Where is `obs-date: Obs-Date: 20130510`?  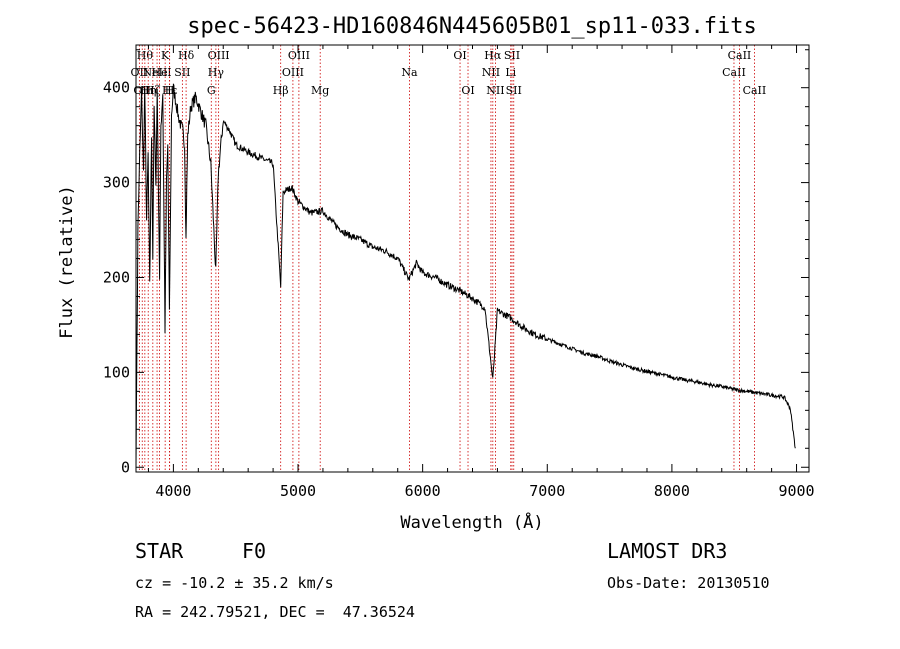
obs-date: Obs-Date: 20130510 is located at coordinates (688, 583).